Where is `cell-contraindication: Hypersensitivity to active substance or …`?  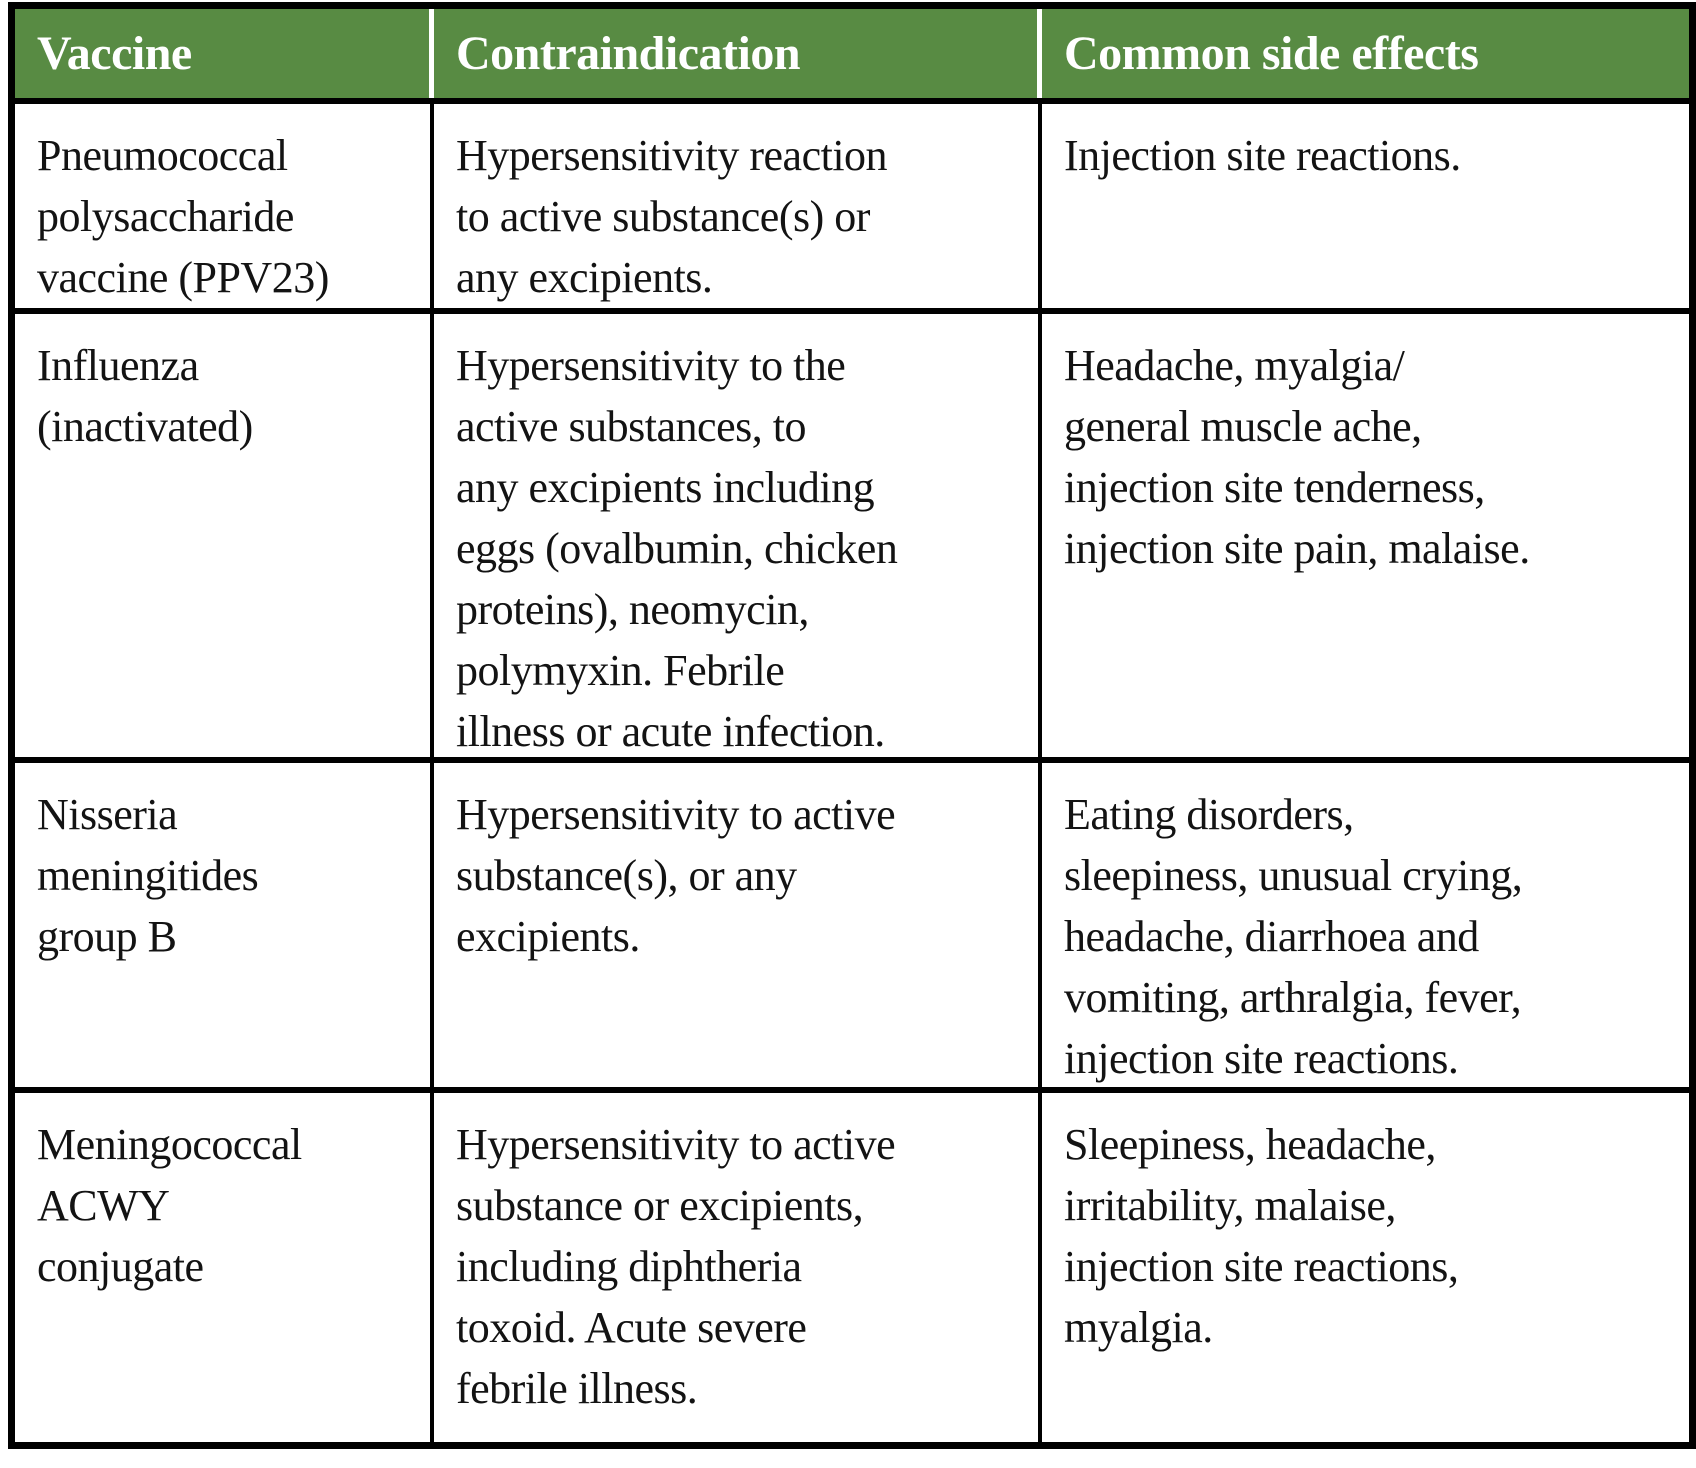
cell-contraindication: Hypersensitivity to active substance or … is located at coordinates (738, 1267).